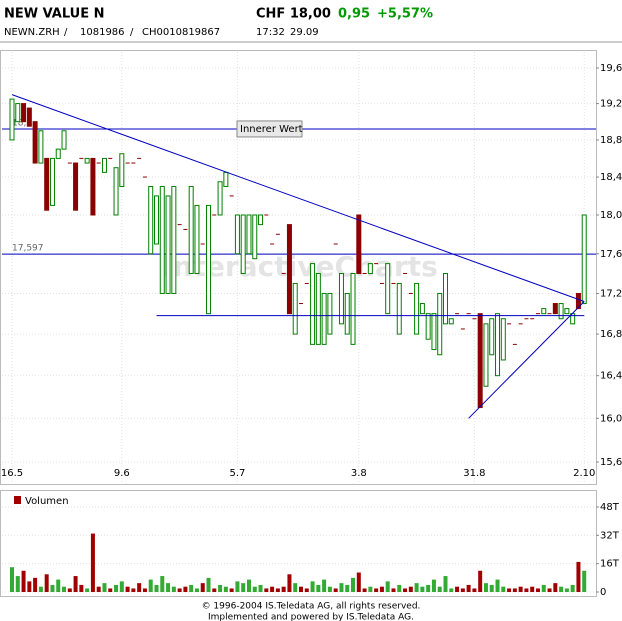 This screenshot has height=621, width=622. What do you see at coordinates (474, 473) in the screenshot?
I see `x-tick-label: 31.8` at bounding box center [474, 473].